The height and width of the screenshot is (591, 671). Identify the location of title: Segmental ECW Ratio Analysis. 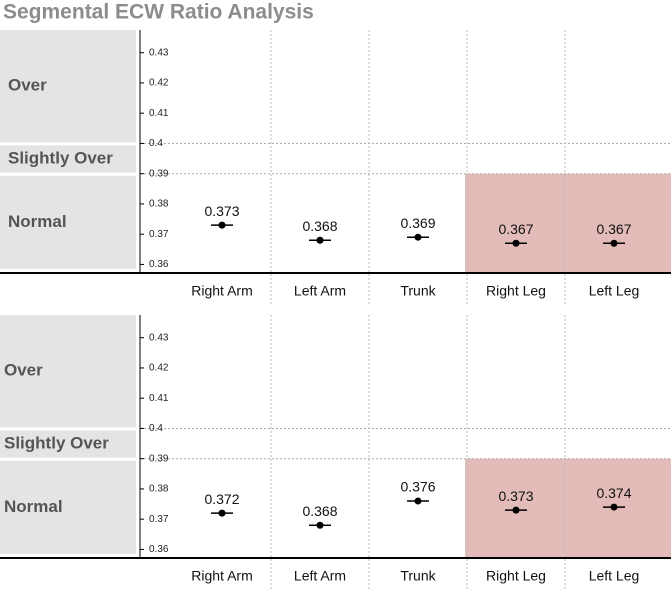
(158, 12).